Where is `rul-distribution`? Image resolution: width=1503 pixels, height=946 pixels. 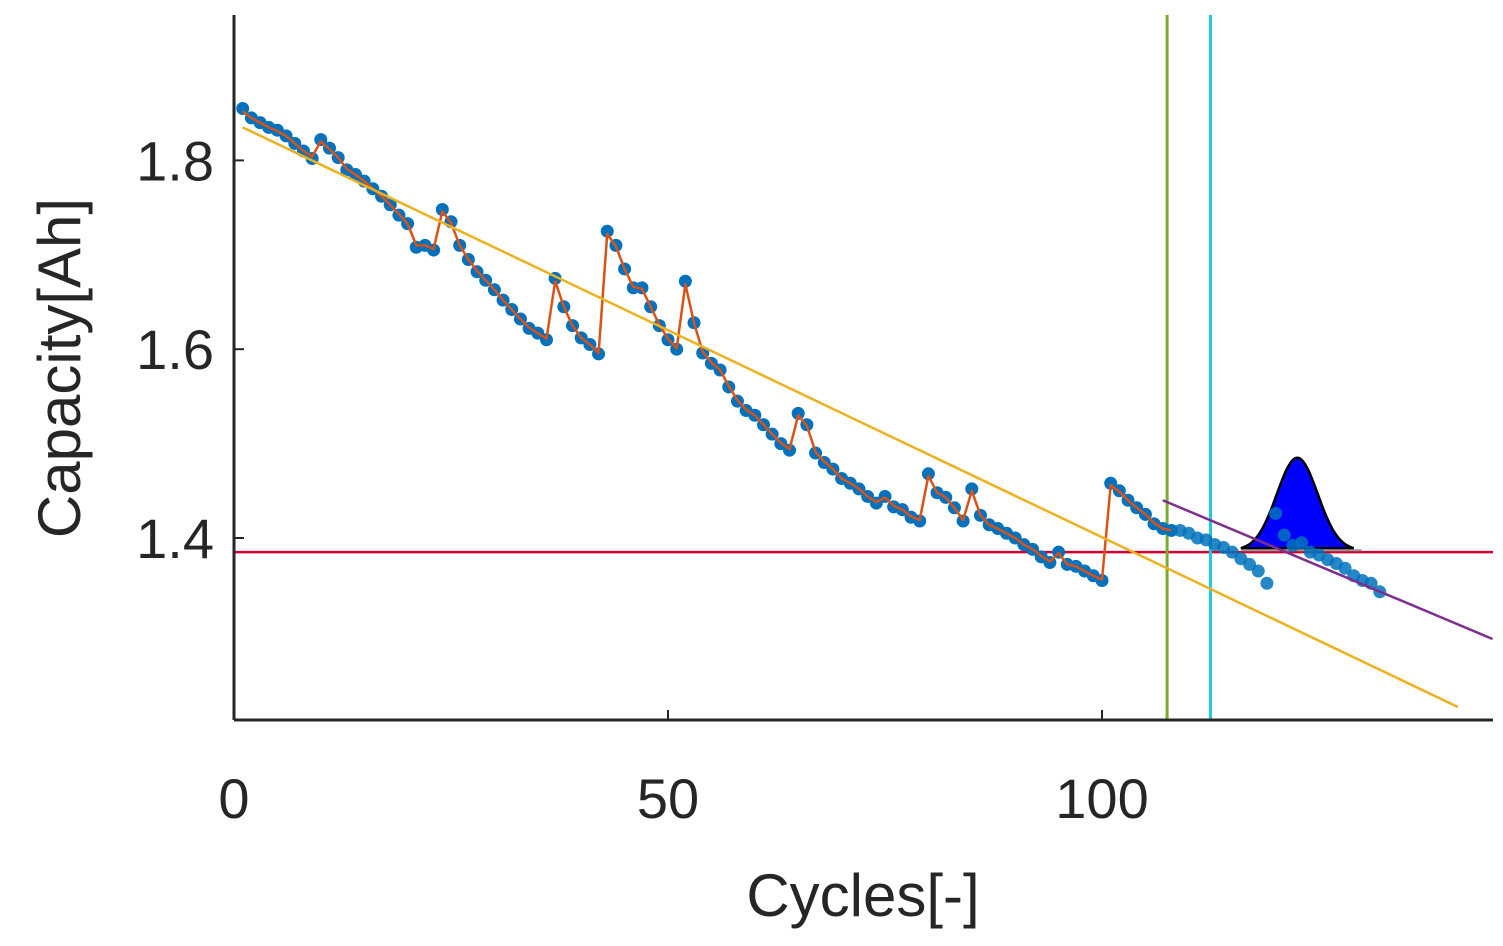 rul-distribution is located at coordinates (1297, 503).